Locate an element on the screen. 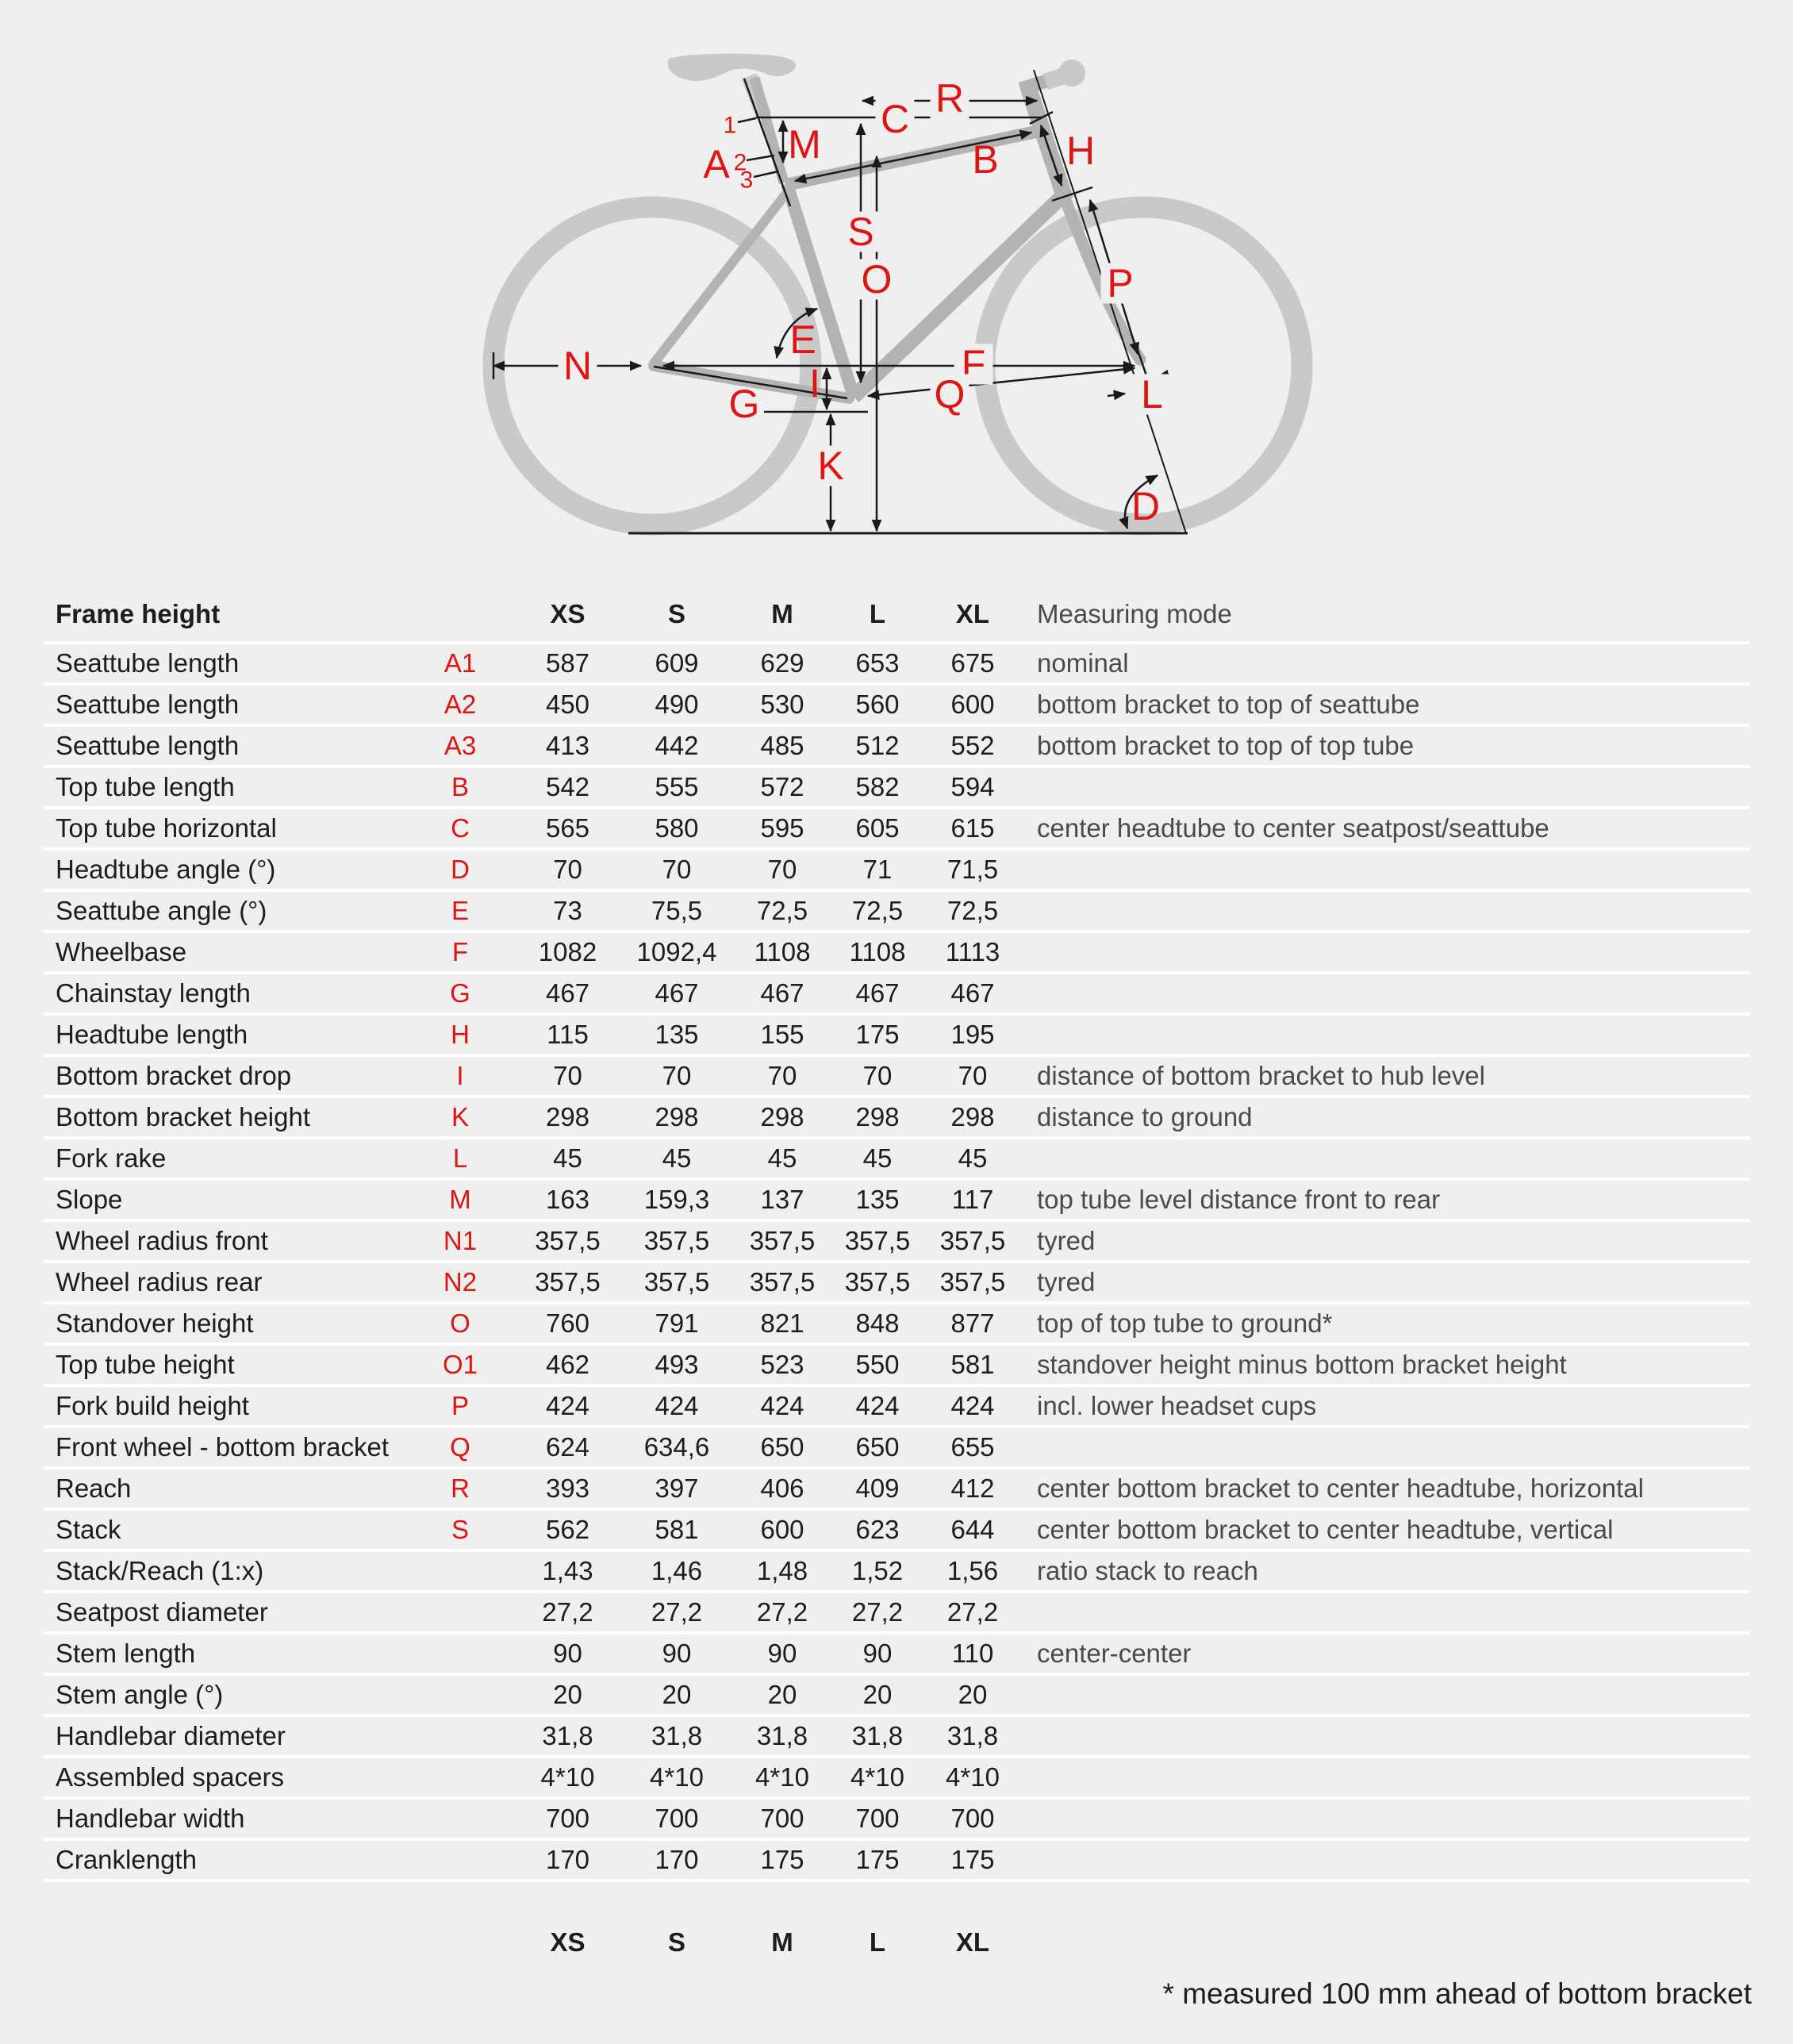 The image size is (1793, 2044). row-value-xl: 594 is located at coordinates (973, 786).